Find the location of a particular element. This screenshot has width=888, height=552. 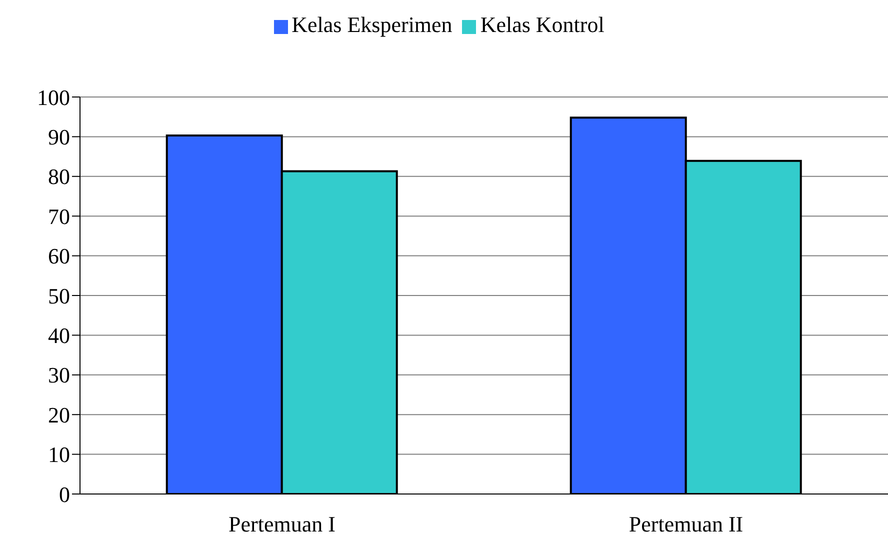

y-tick-label: 30 is located at coordinates (59, 375).